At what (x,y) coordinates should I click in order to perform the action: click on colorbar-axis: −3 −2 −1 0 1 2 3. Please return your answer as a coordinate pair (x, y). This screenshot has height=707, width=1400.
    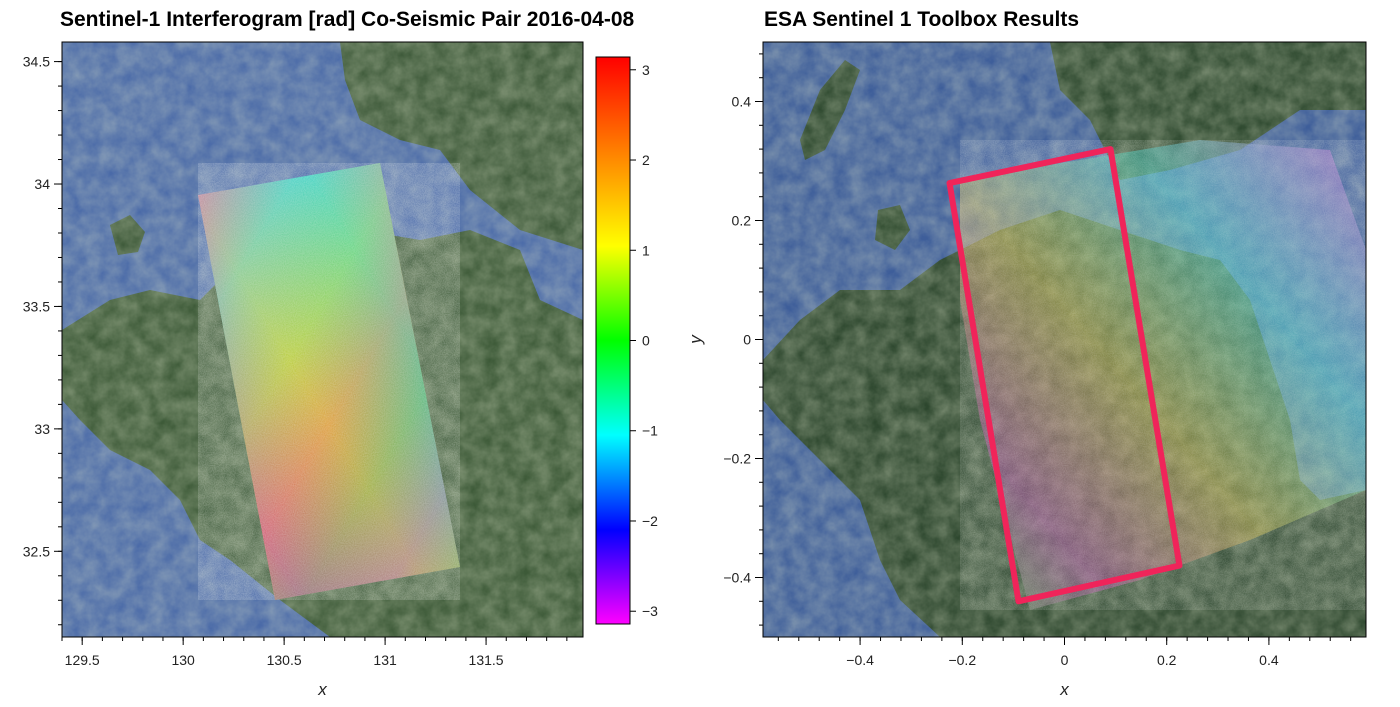
    Looking at the image, I should click on (644, 340).